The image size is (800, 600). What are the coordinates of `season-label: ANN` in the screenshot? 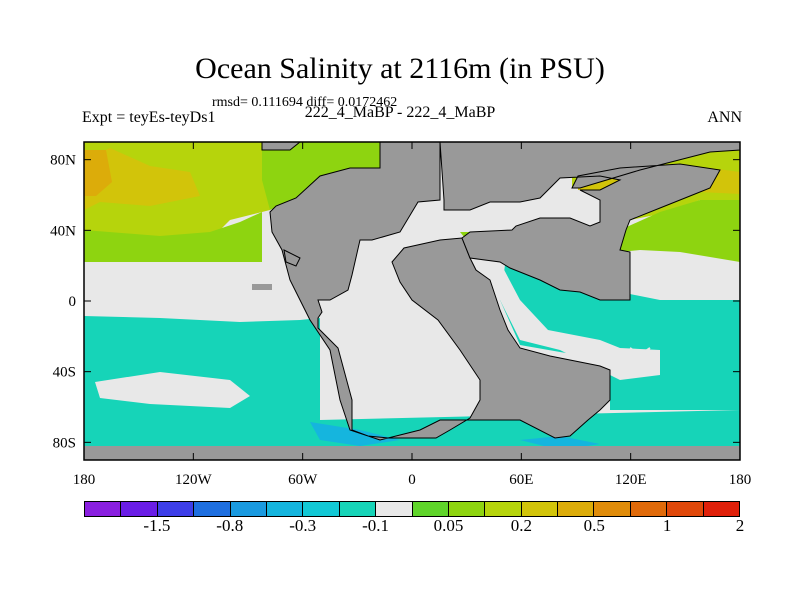 It's located at (724, 117).